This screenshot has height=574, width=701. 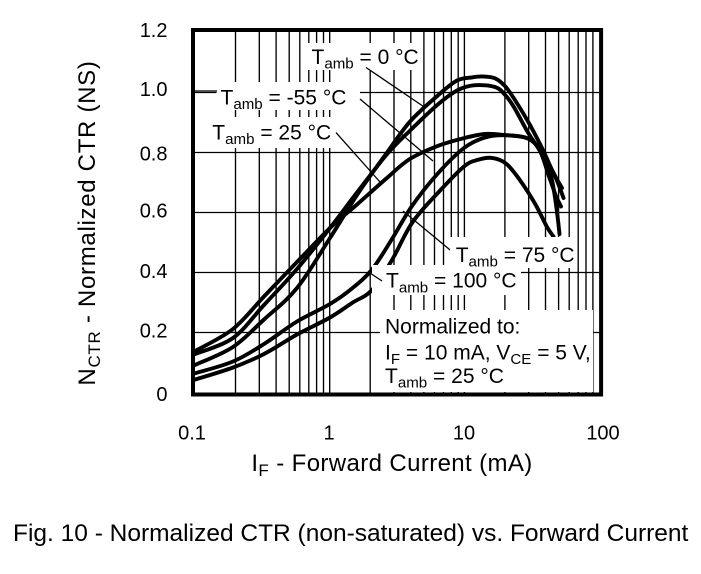 I want to click on svg-text: 0, so click(x=161, y=395).